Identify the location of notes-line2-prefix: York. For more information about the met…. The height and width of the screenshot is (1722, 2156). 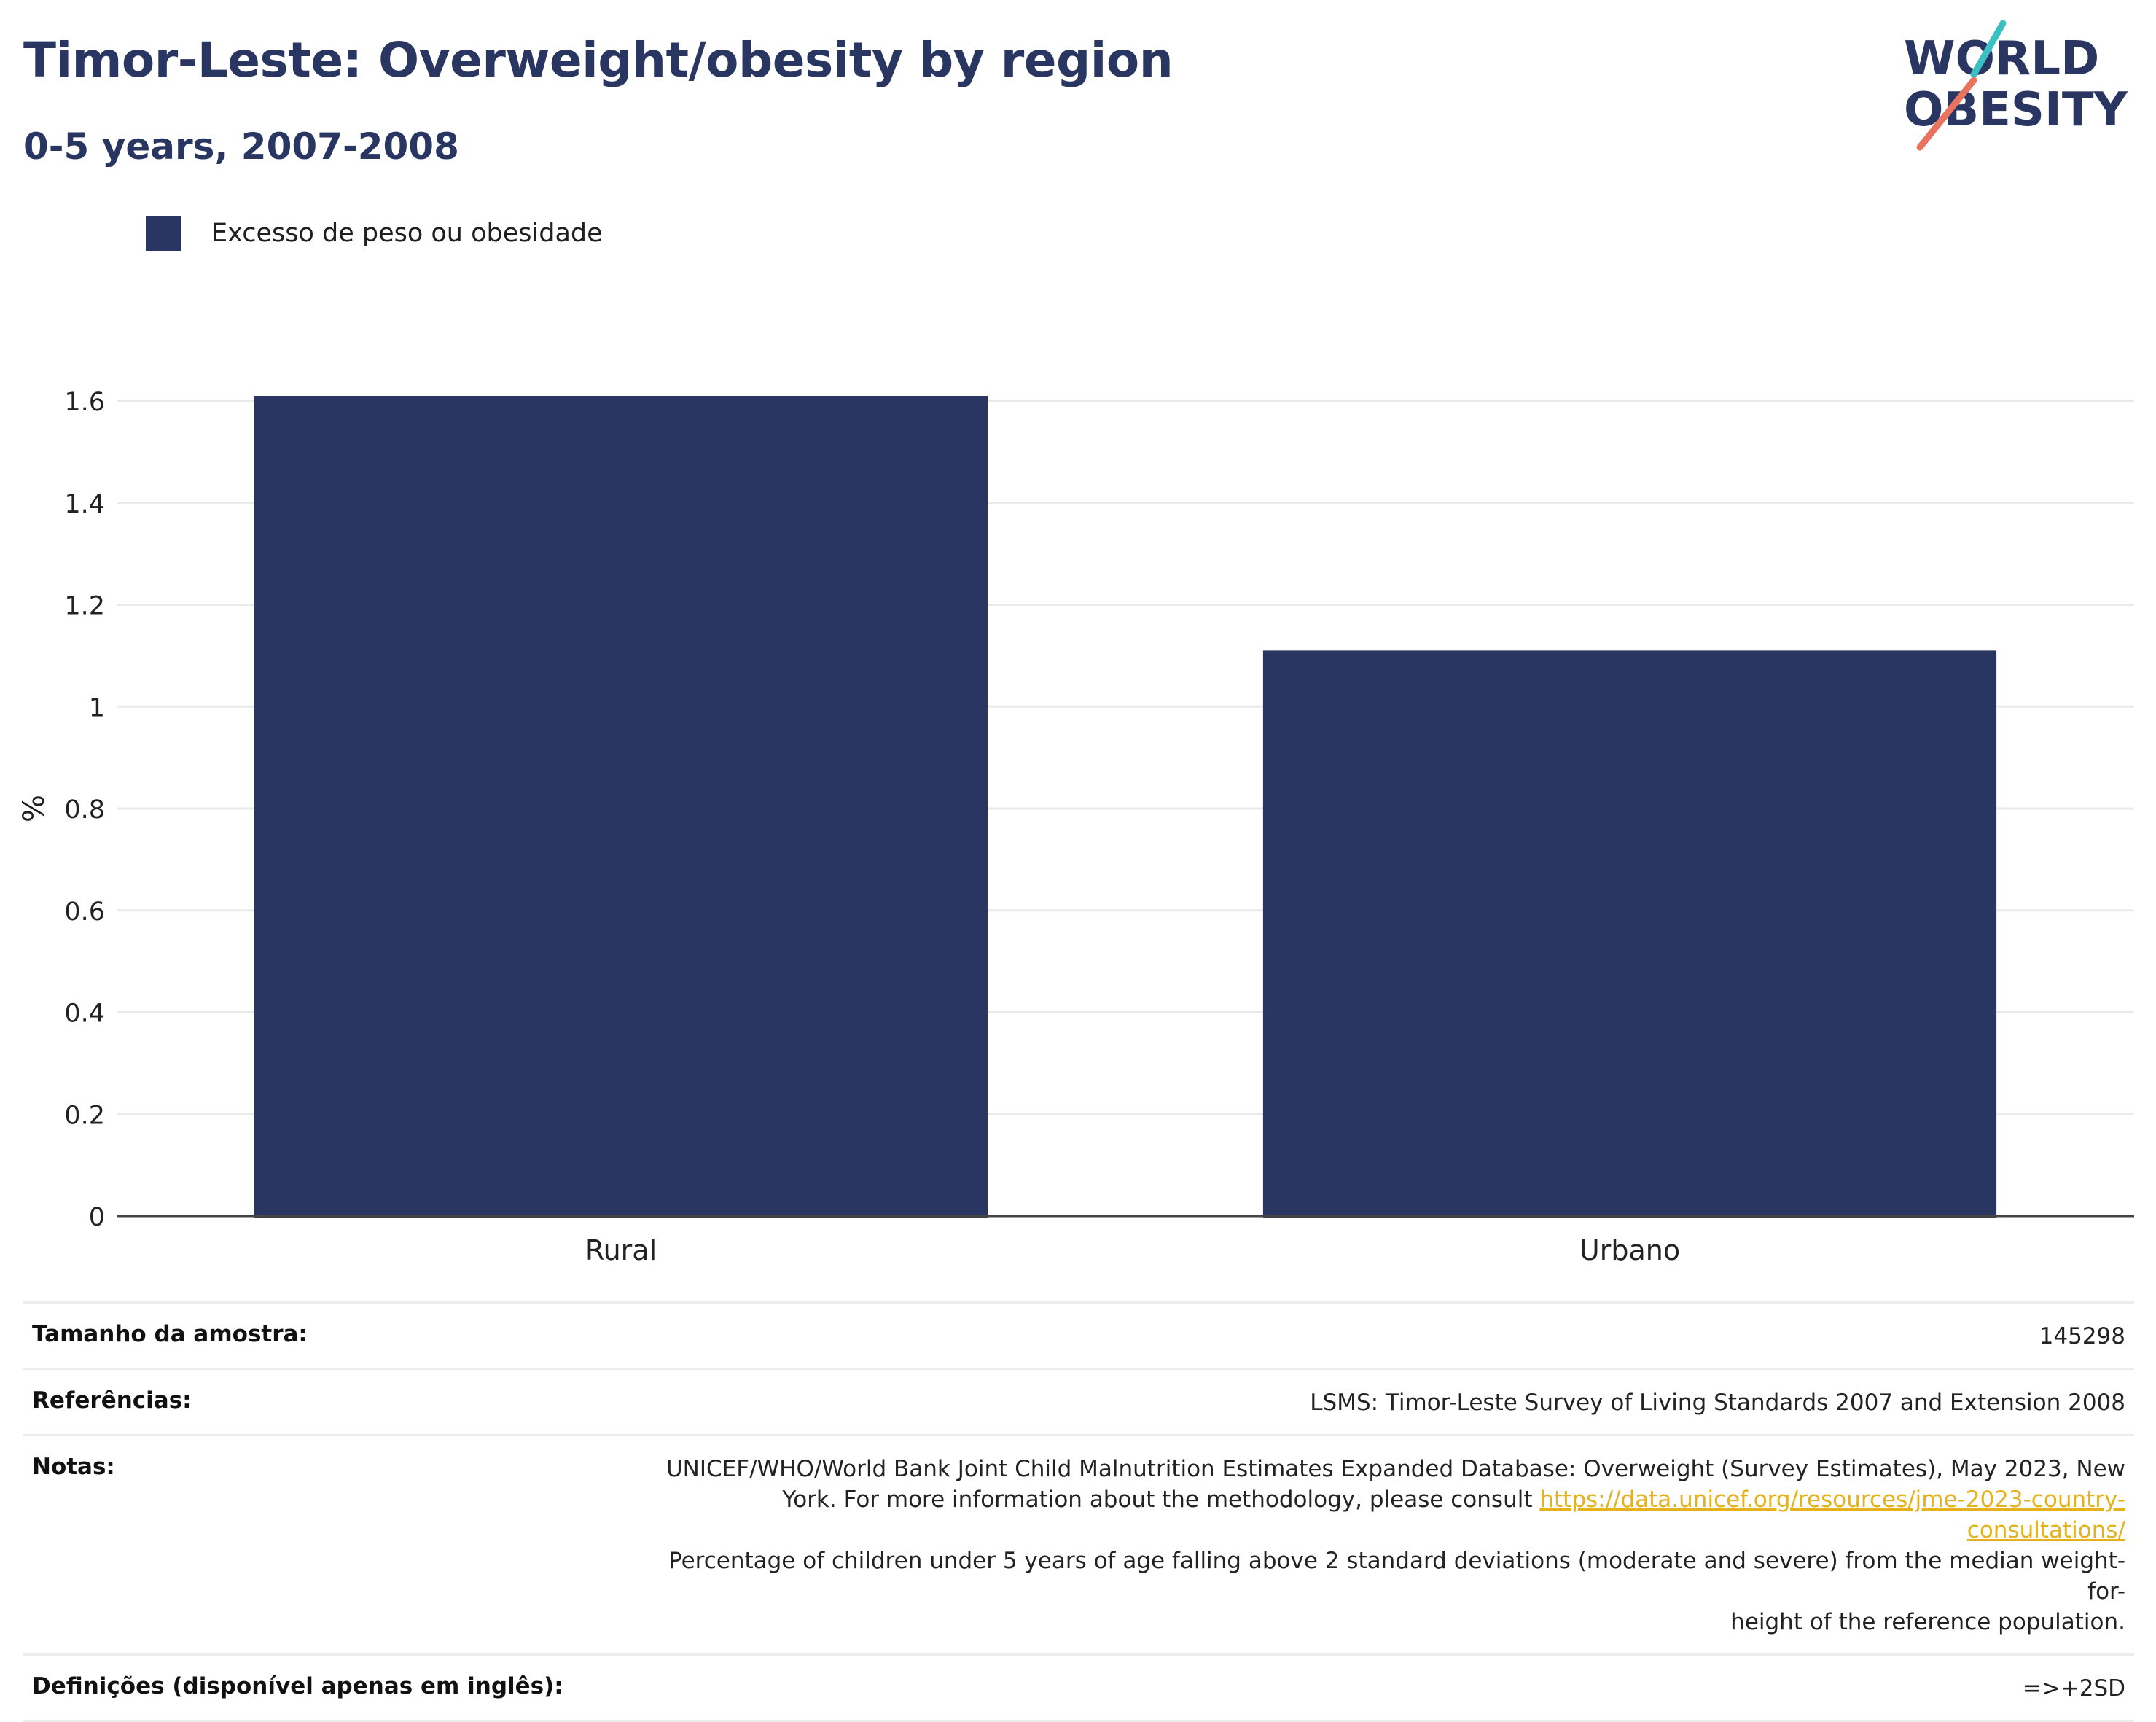
(1161, 1500).